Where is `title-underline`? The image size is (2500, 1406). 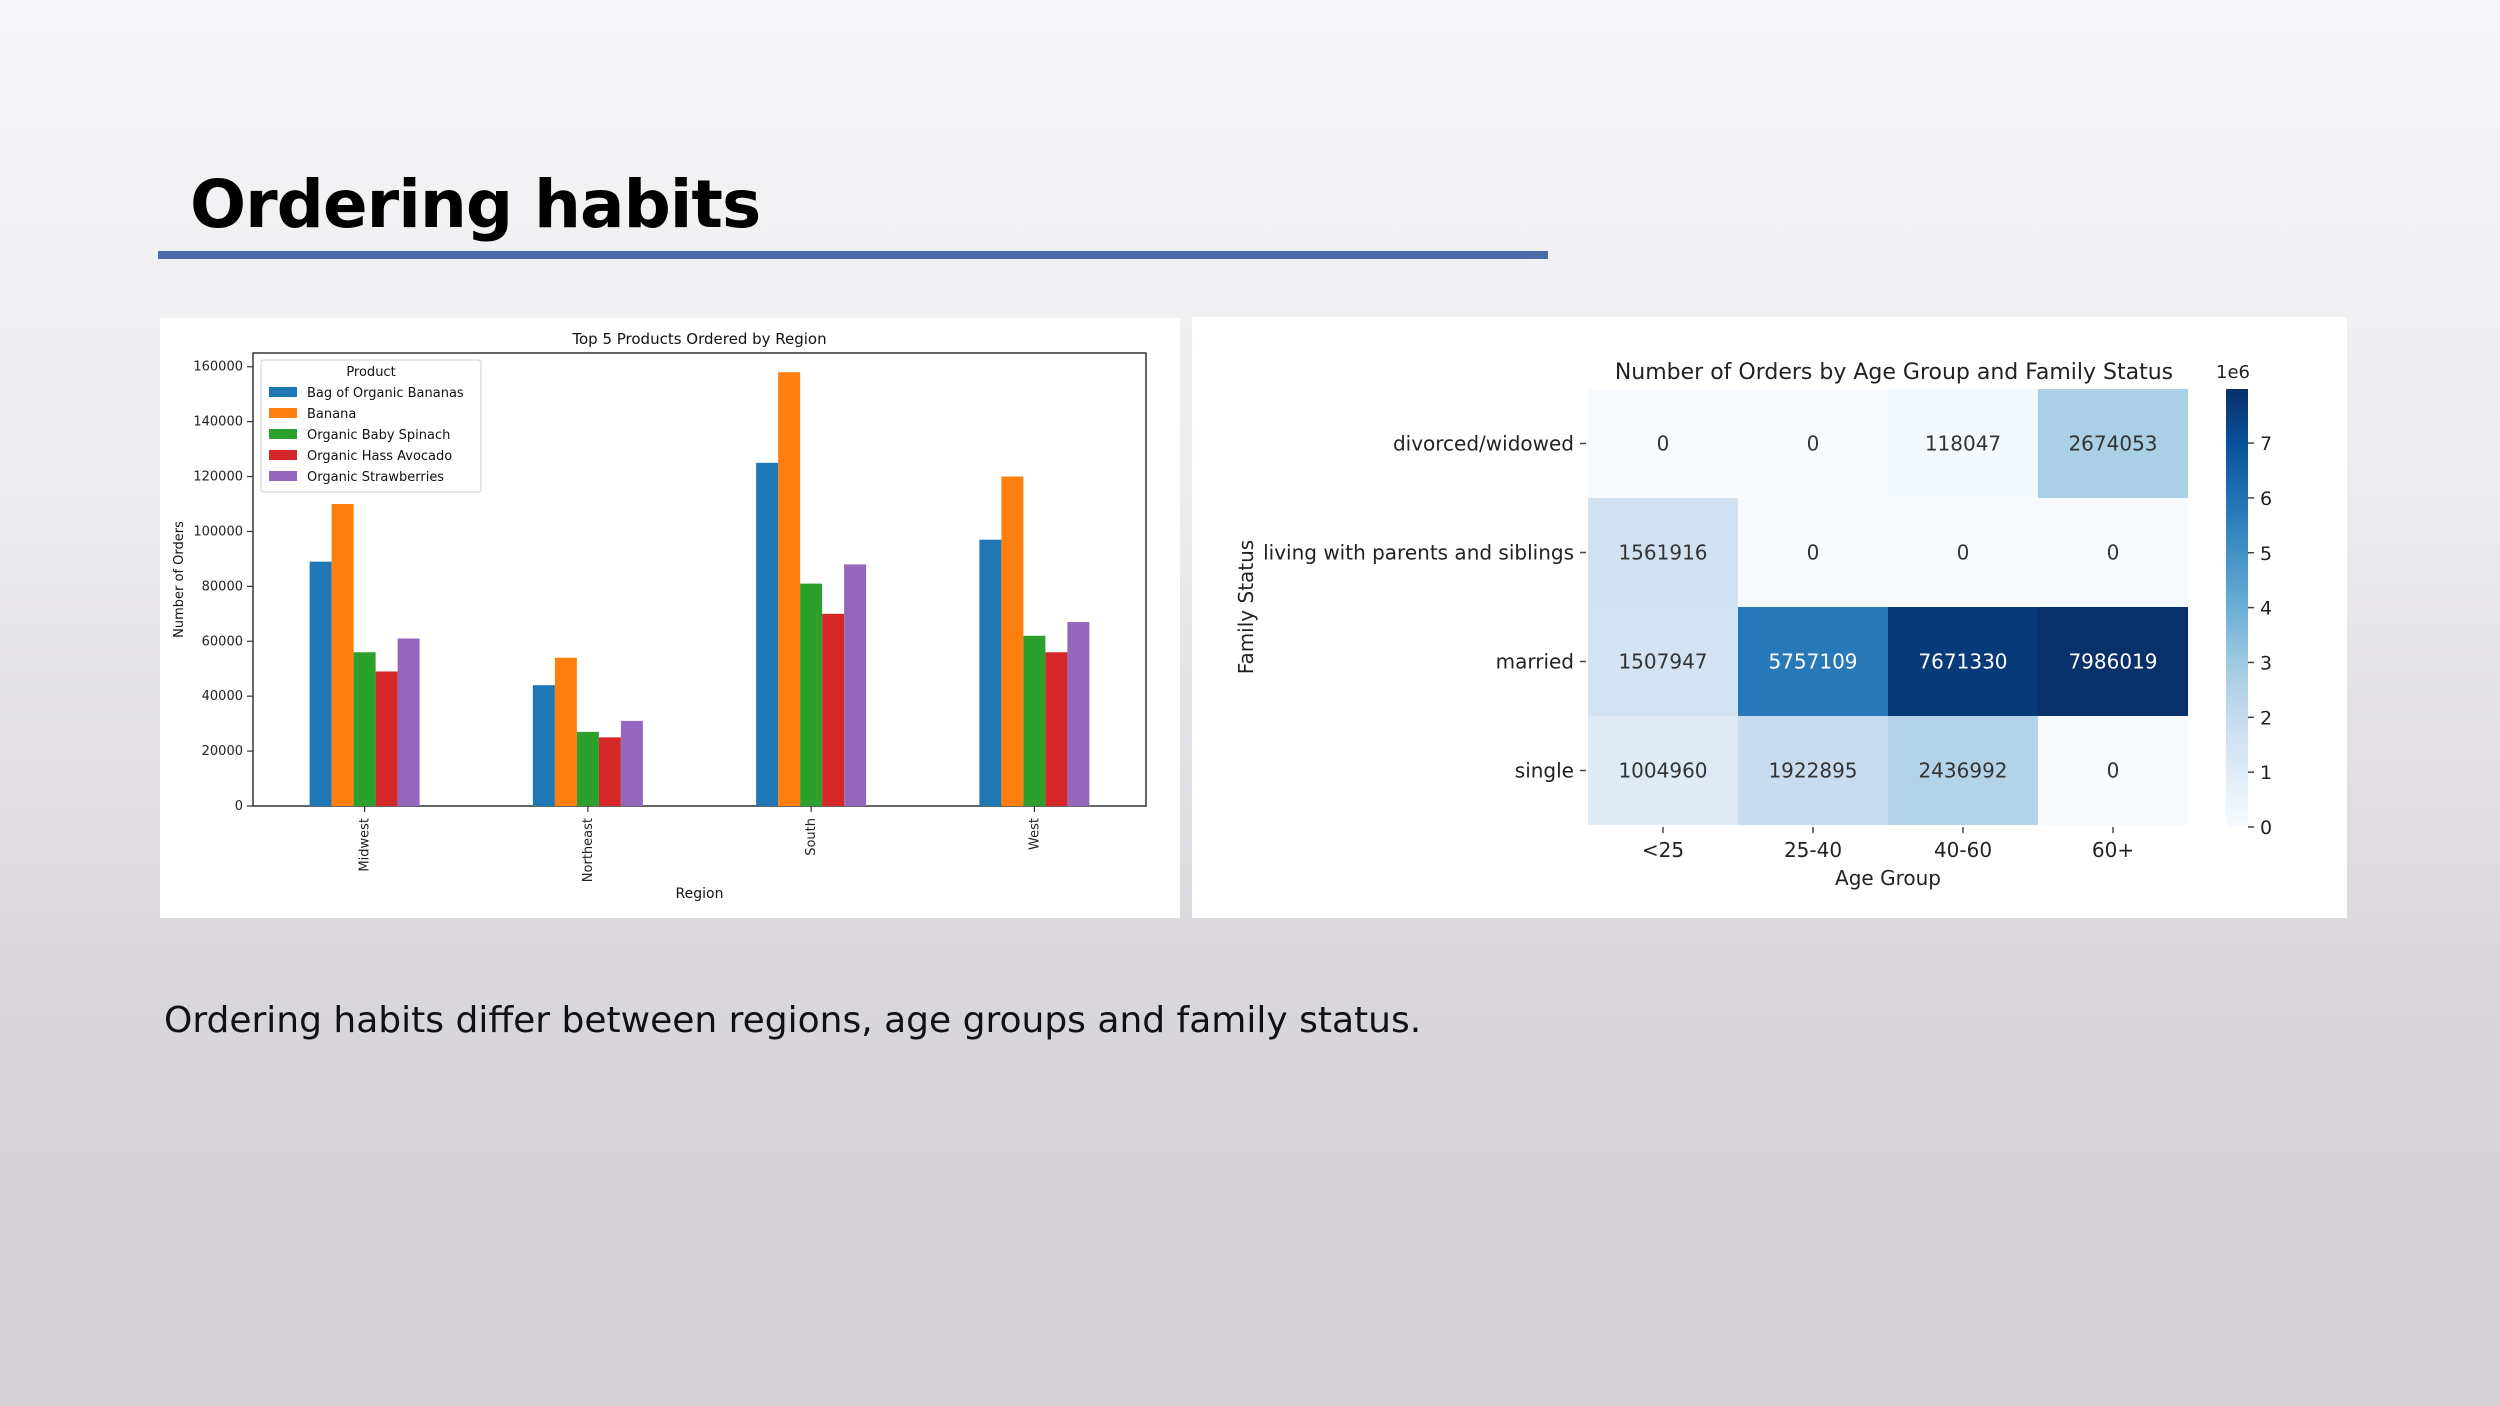 title-underline is located at coordinates (853, 255).